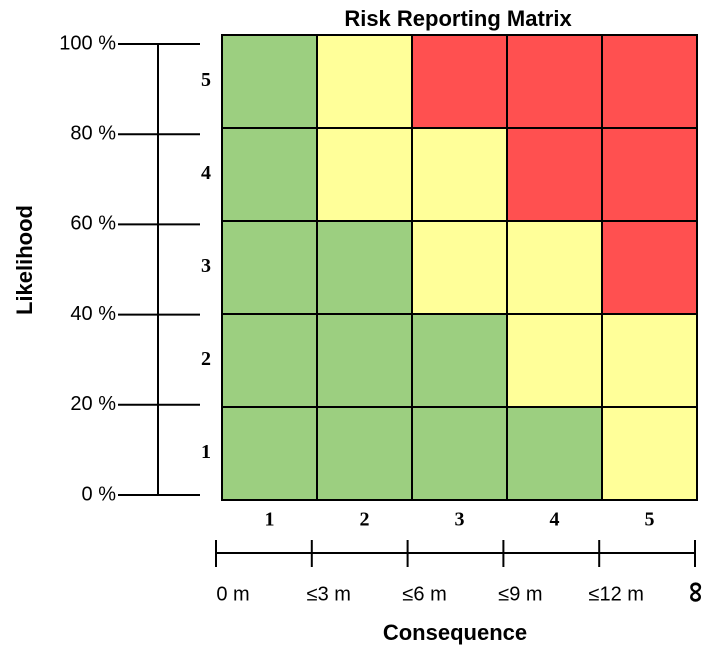 The height and width of the screenshot is (653, 707). I want to click on column-label: 4, so click(555, 520).